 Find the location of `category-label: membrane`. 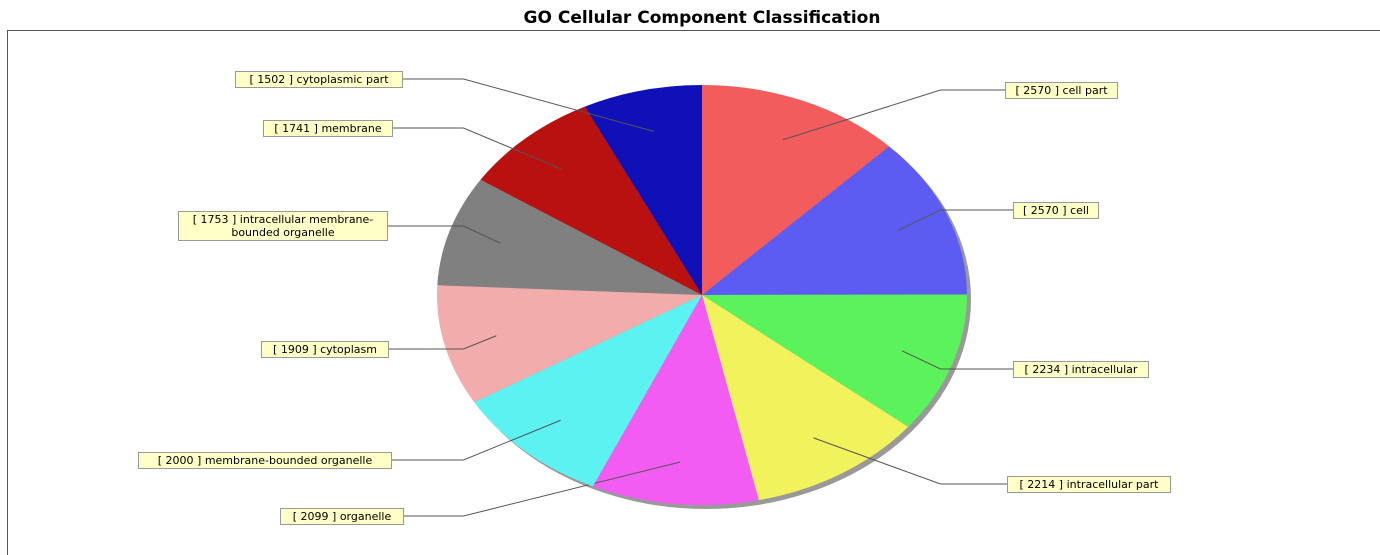

category-label: membrane is located at coordinates (351, 128).